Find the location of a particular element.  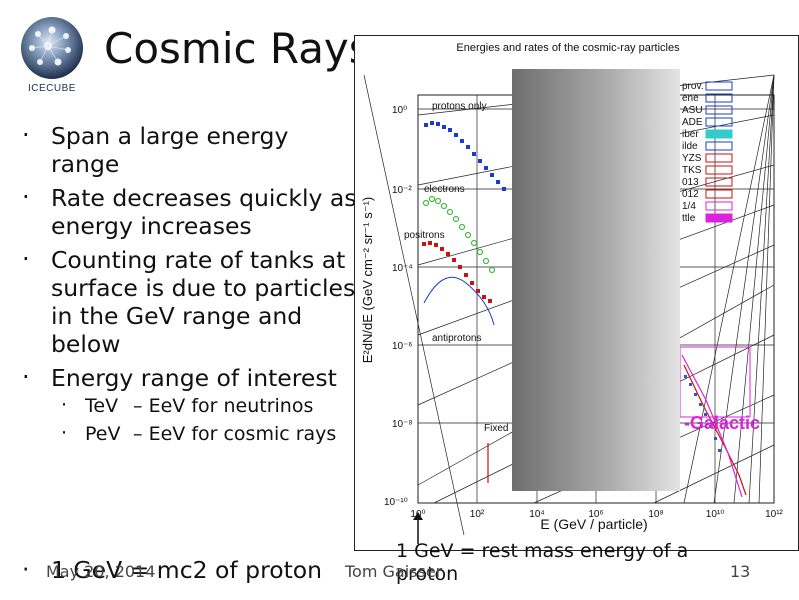

svg-text: 10⁸ is located at coordinates (655, 514).